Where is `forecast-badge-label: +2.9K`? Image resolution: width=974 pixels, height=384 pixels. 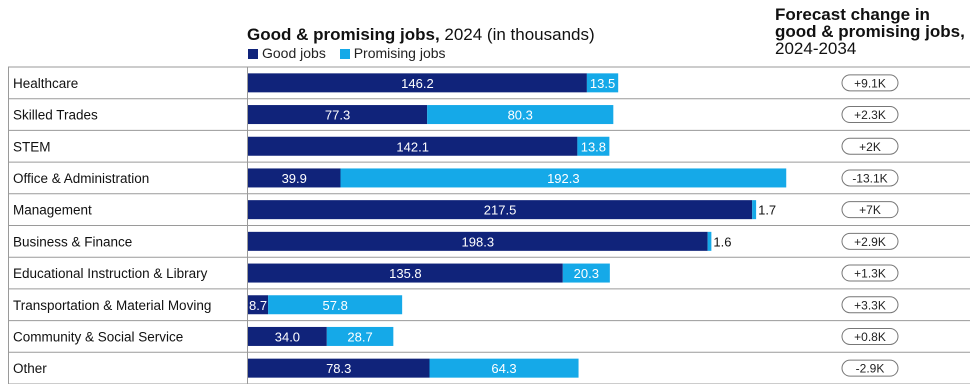 forecast-badge-label: +2.9K is located at coordinates (870, 242).